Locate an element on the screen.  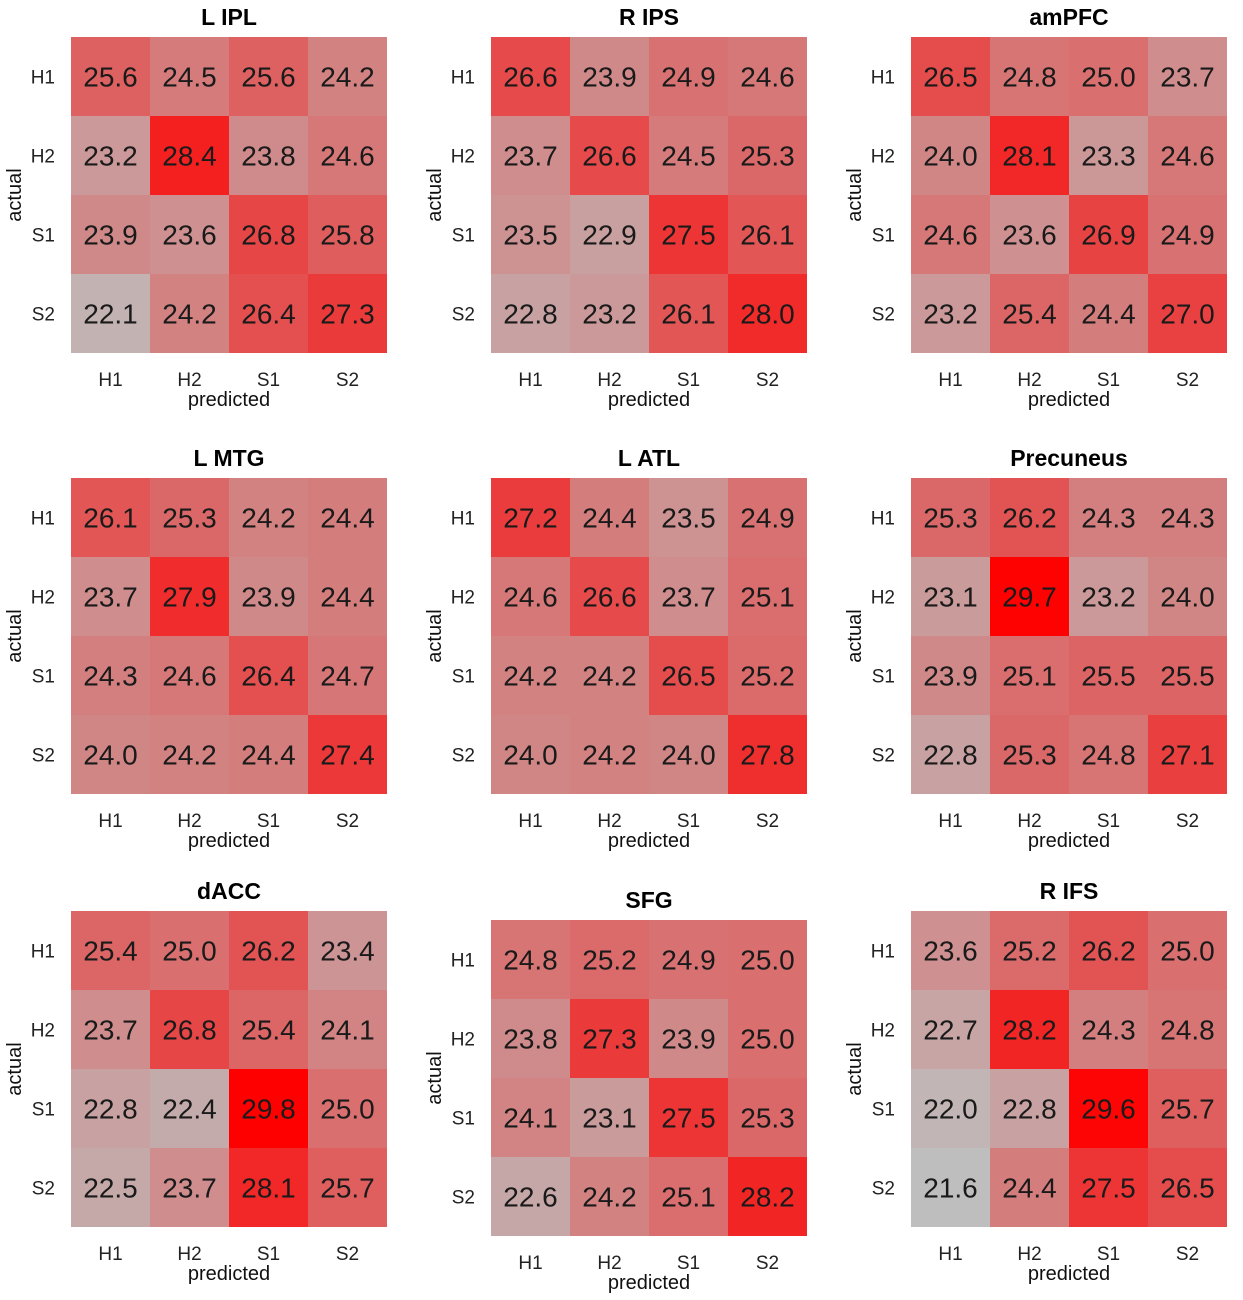
heatmap-cell-h1-s2 is located at coordinates (1187, 76).